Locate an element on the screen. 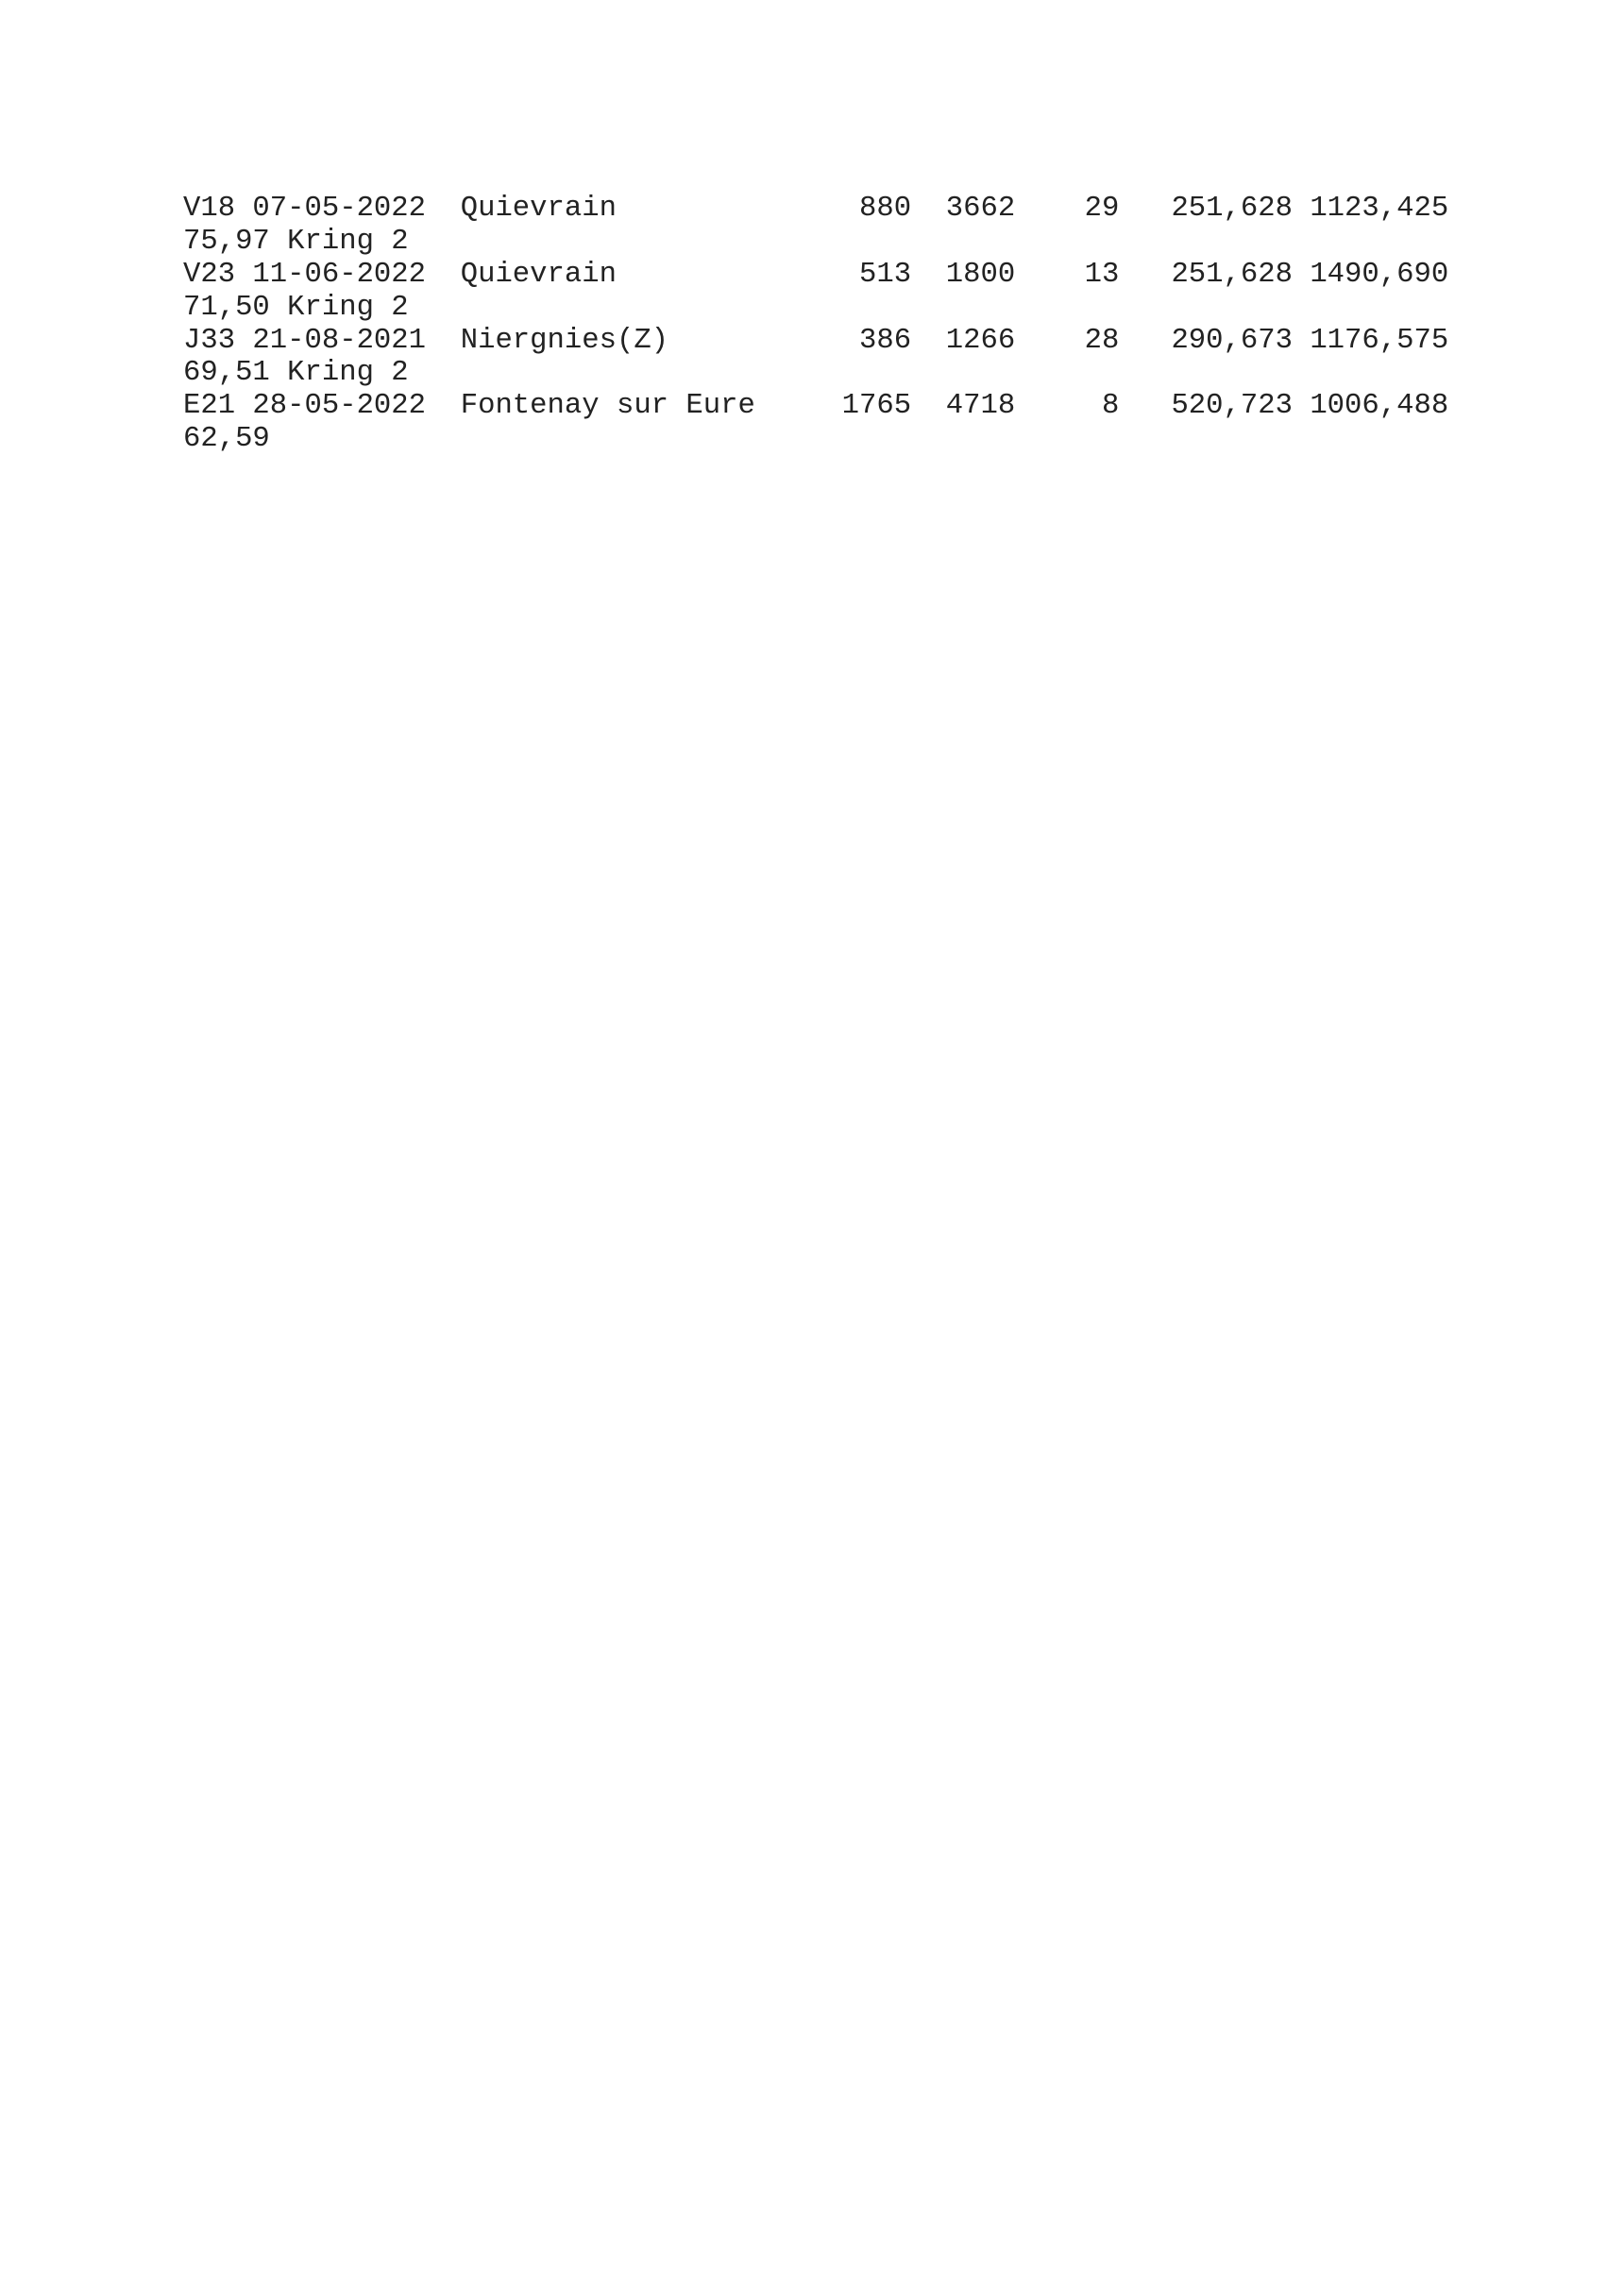  record-n1: 880 is located at coordinates (885, 209).